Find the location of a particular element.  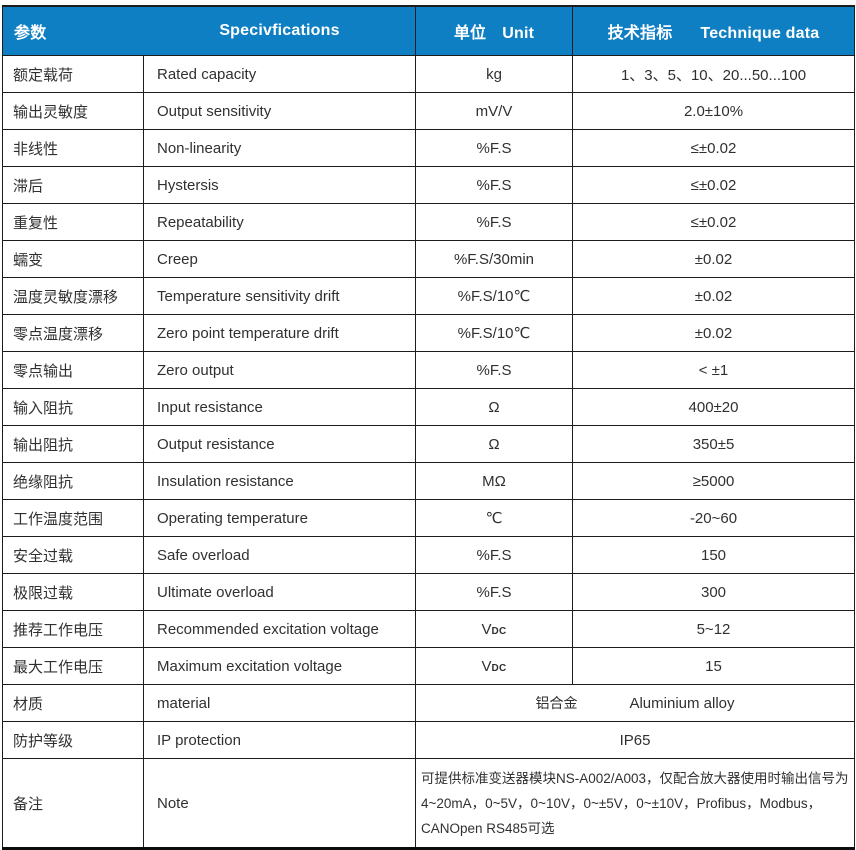

value-cell-merged: IP65 is located at coordinates (635, 740).